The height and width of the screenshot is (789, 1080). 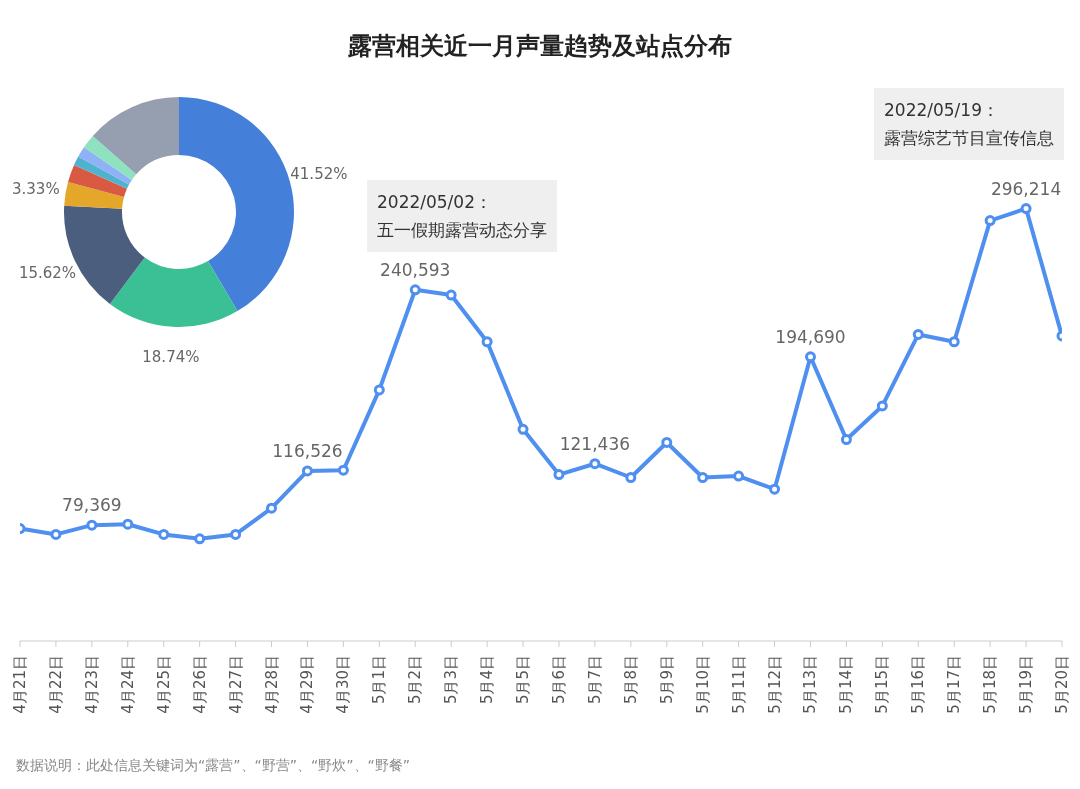 I want to click on x-tick-label: 4月22日, so click(x=55, y=684).